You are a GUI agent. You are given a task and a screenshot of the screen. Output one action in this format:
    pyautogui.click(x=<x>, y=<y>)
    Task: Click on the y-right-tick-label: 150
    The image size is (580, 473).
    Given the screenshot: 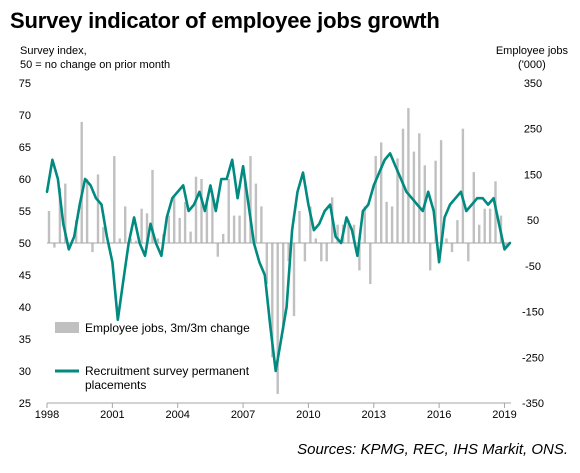 What is the action you would take?
    pyautogui.click(x=533, y=175)
    